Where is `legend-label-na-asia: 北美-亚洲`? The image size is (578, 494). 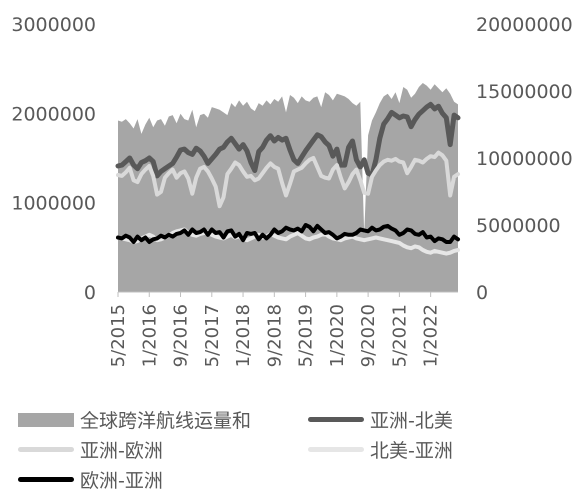
legend-label-na-asia: 北美-亚洲 is located at coordinates (411, 451).